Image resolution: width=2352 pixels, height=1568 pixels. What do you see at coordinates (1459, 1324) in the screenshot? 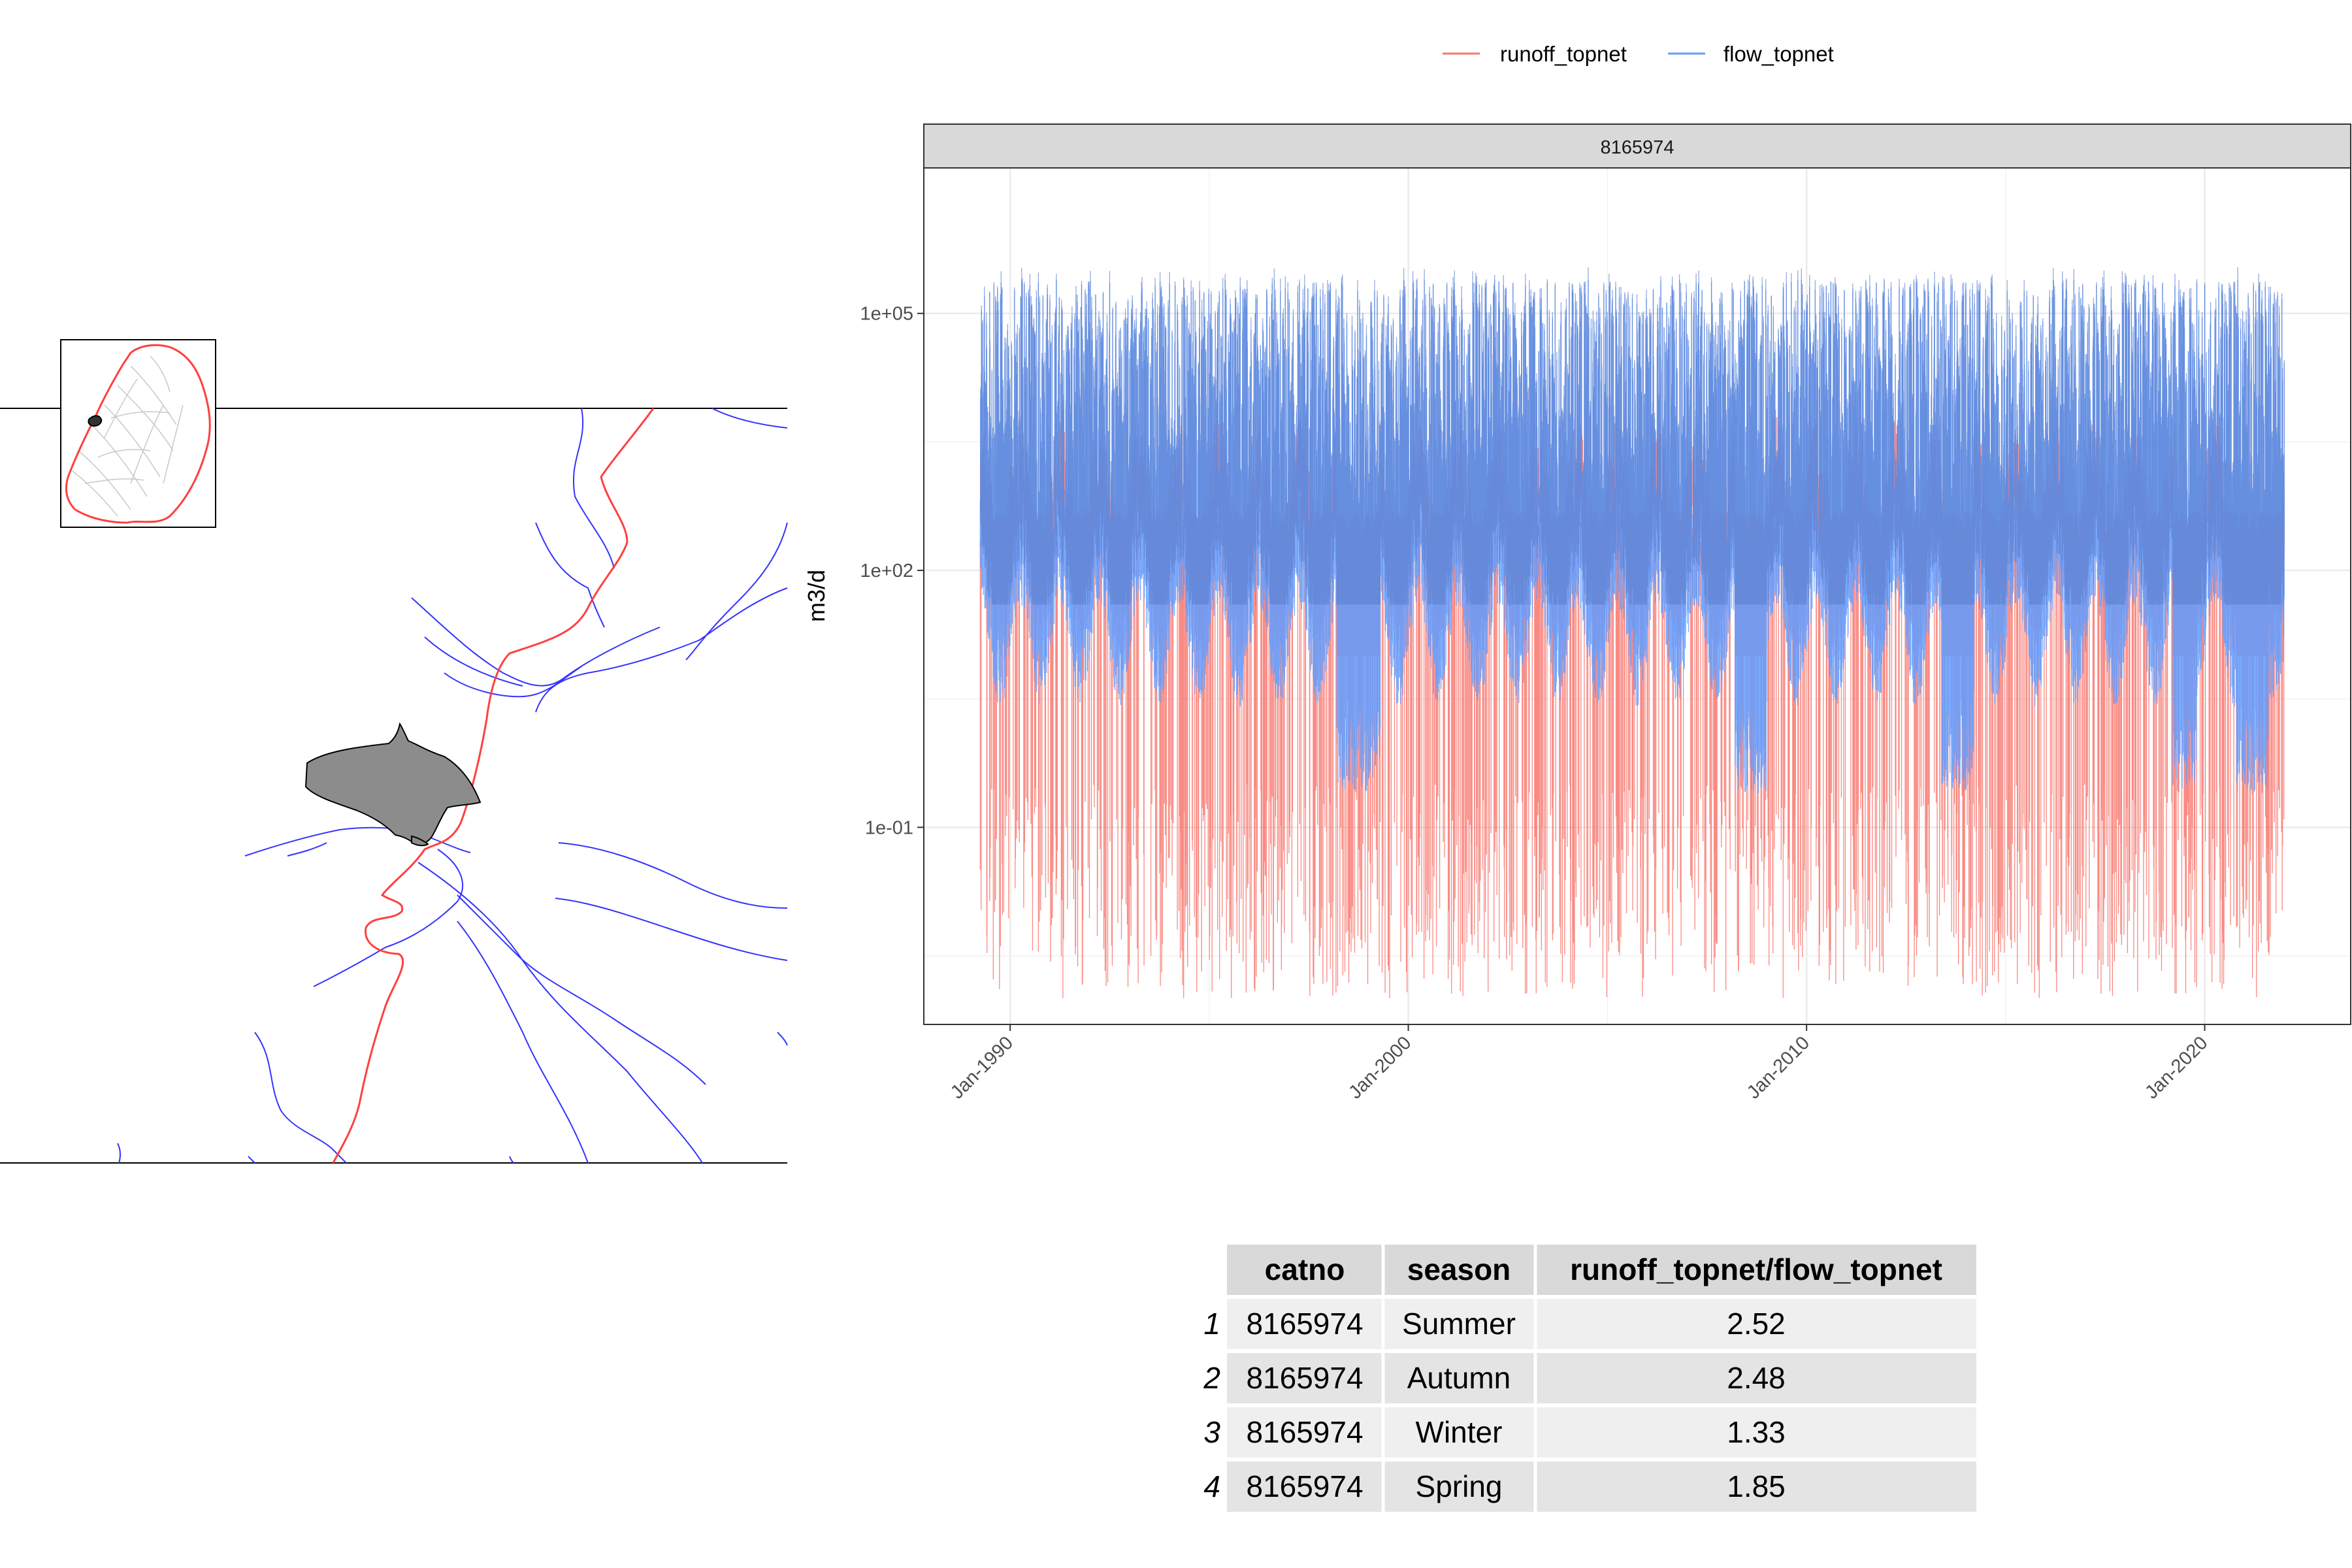
I see `table-cell-season: Summer` at bounding box center [1459, 1324].